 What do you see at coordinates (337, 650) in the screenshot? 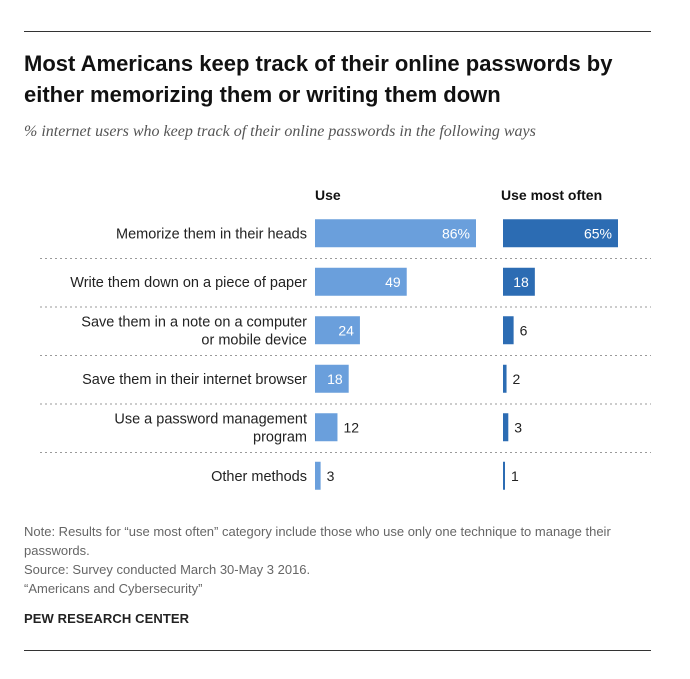
I see `bottom-rule` at bounding box center [337, 650].